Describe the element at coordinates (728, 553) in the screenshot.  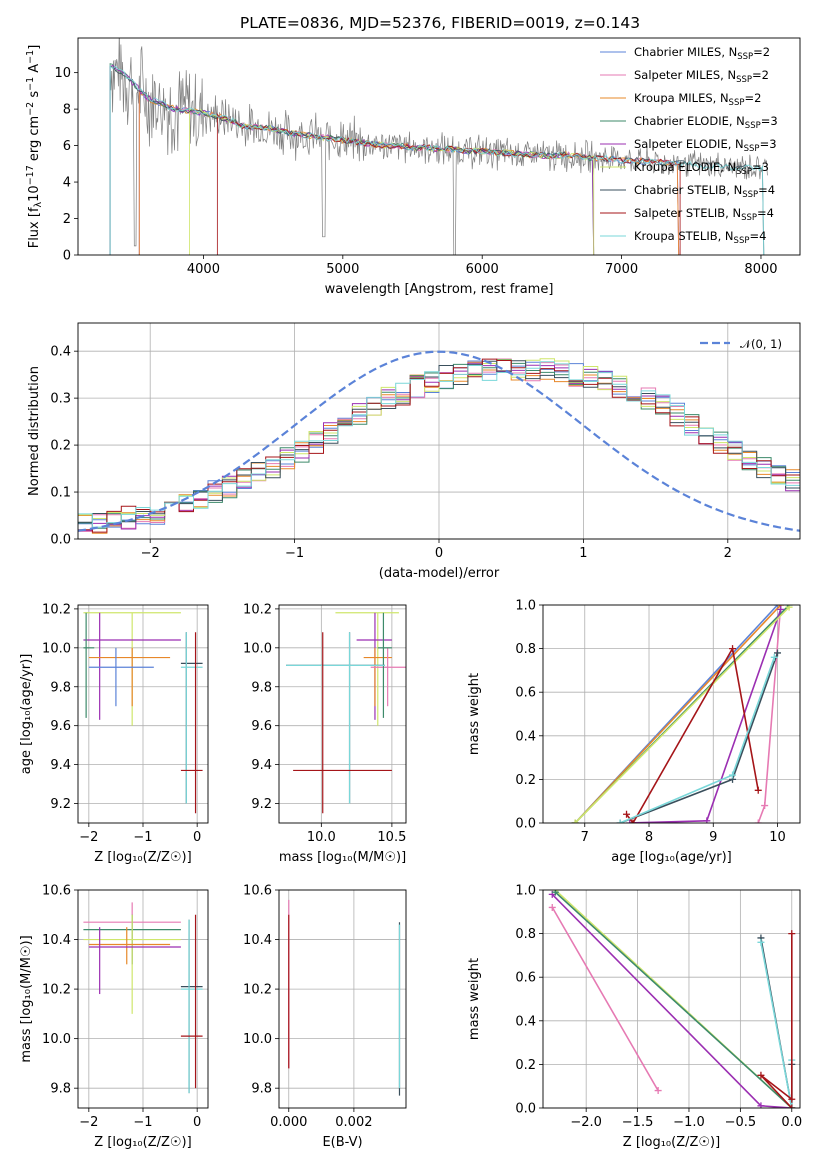
I see `x-tick-label: 2` at that location.